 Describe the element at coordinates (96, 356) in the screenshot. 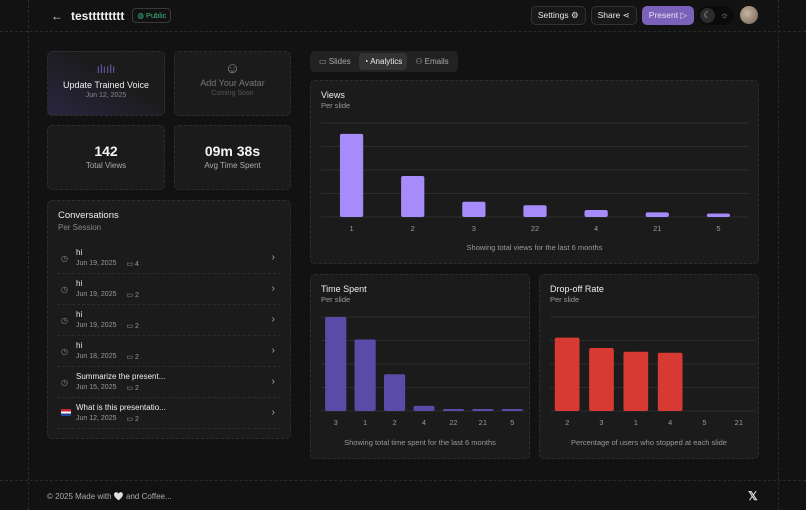

I see `conversation-date: Jun 18, 2025` at that location.